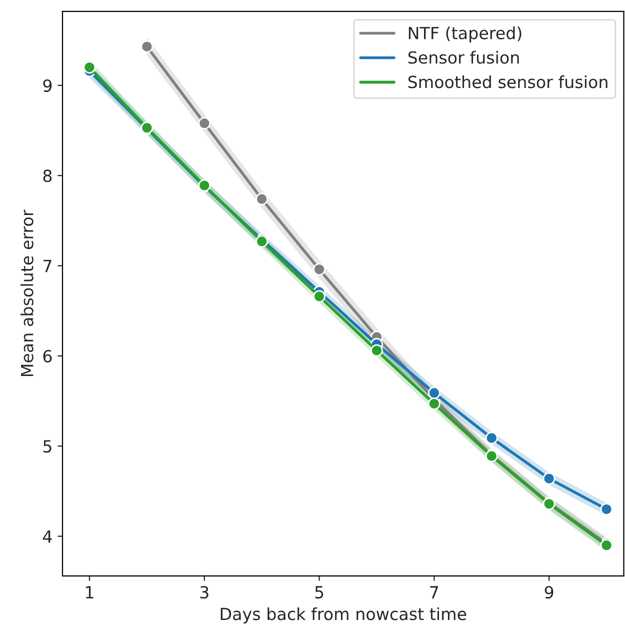 The image size is (625, 635). I want to click on legend-label: Smoothed sensor fusion, so click(508, 81).